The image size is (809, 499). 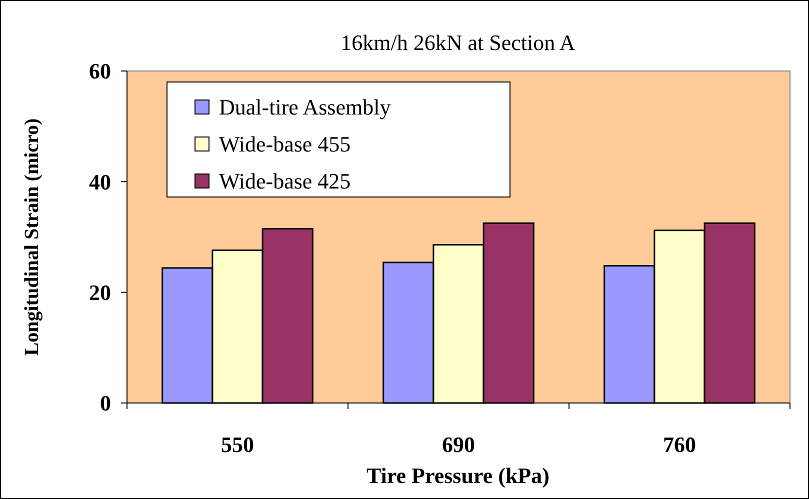 I want to click on y-tick-label: 0, so click(x=105, y=403).